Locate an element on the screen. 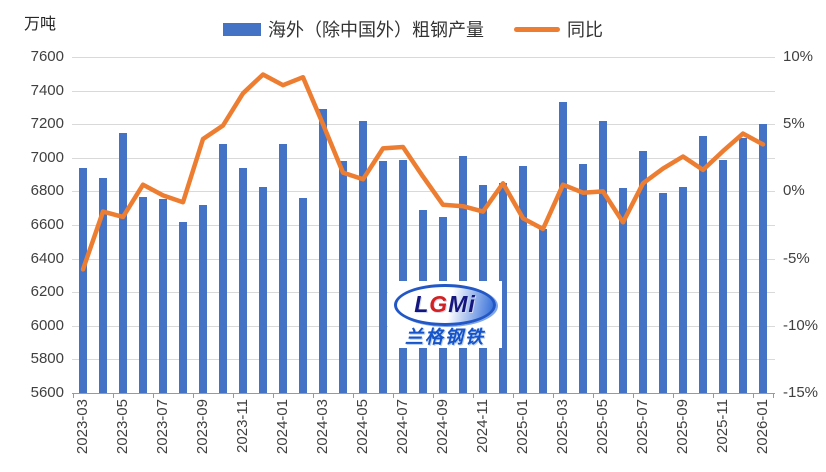 This screenshot has width=826, height=472. right-axis-label-5: 5% is located at coordinates (794, 124).